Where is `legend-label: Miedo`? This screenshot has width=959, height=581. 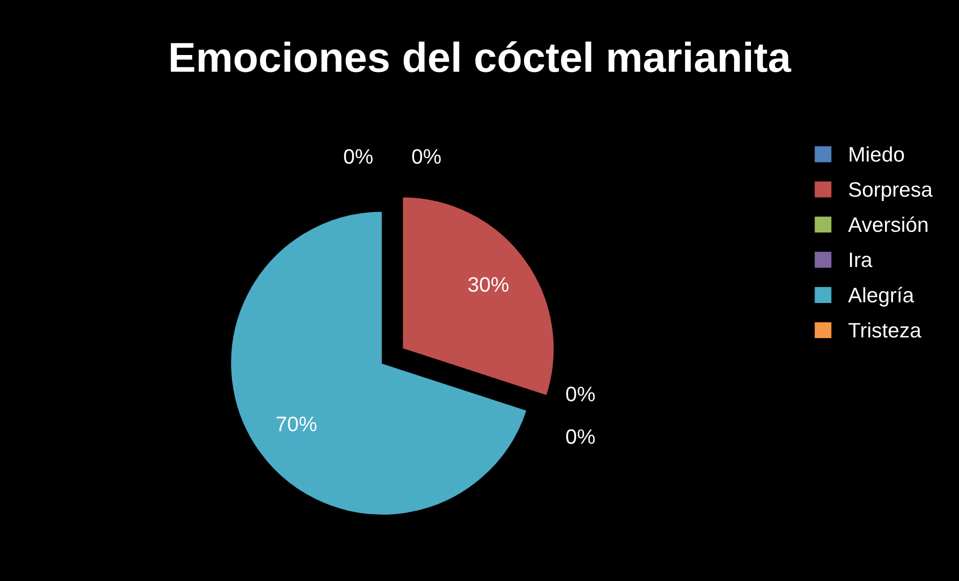
legend-label: Miedo is located at coordinates (877, 154).